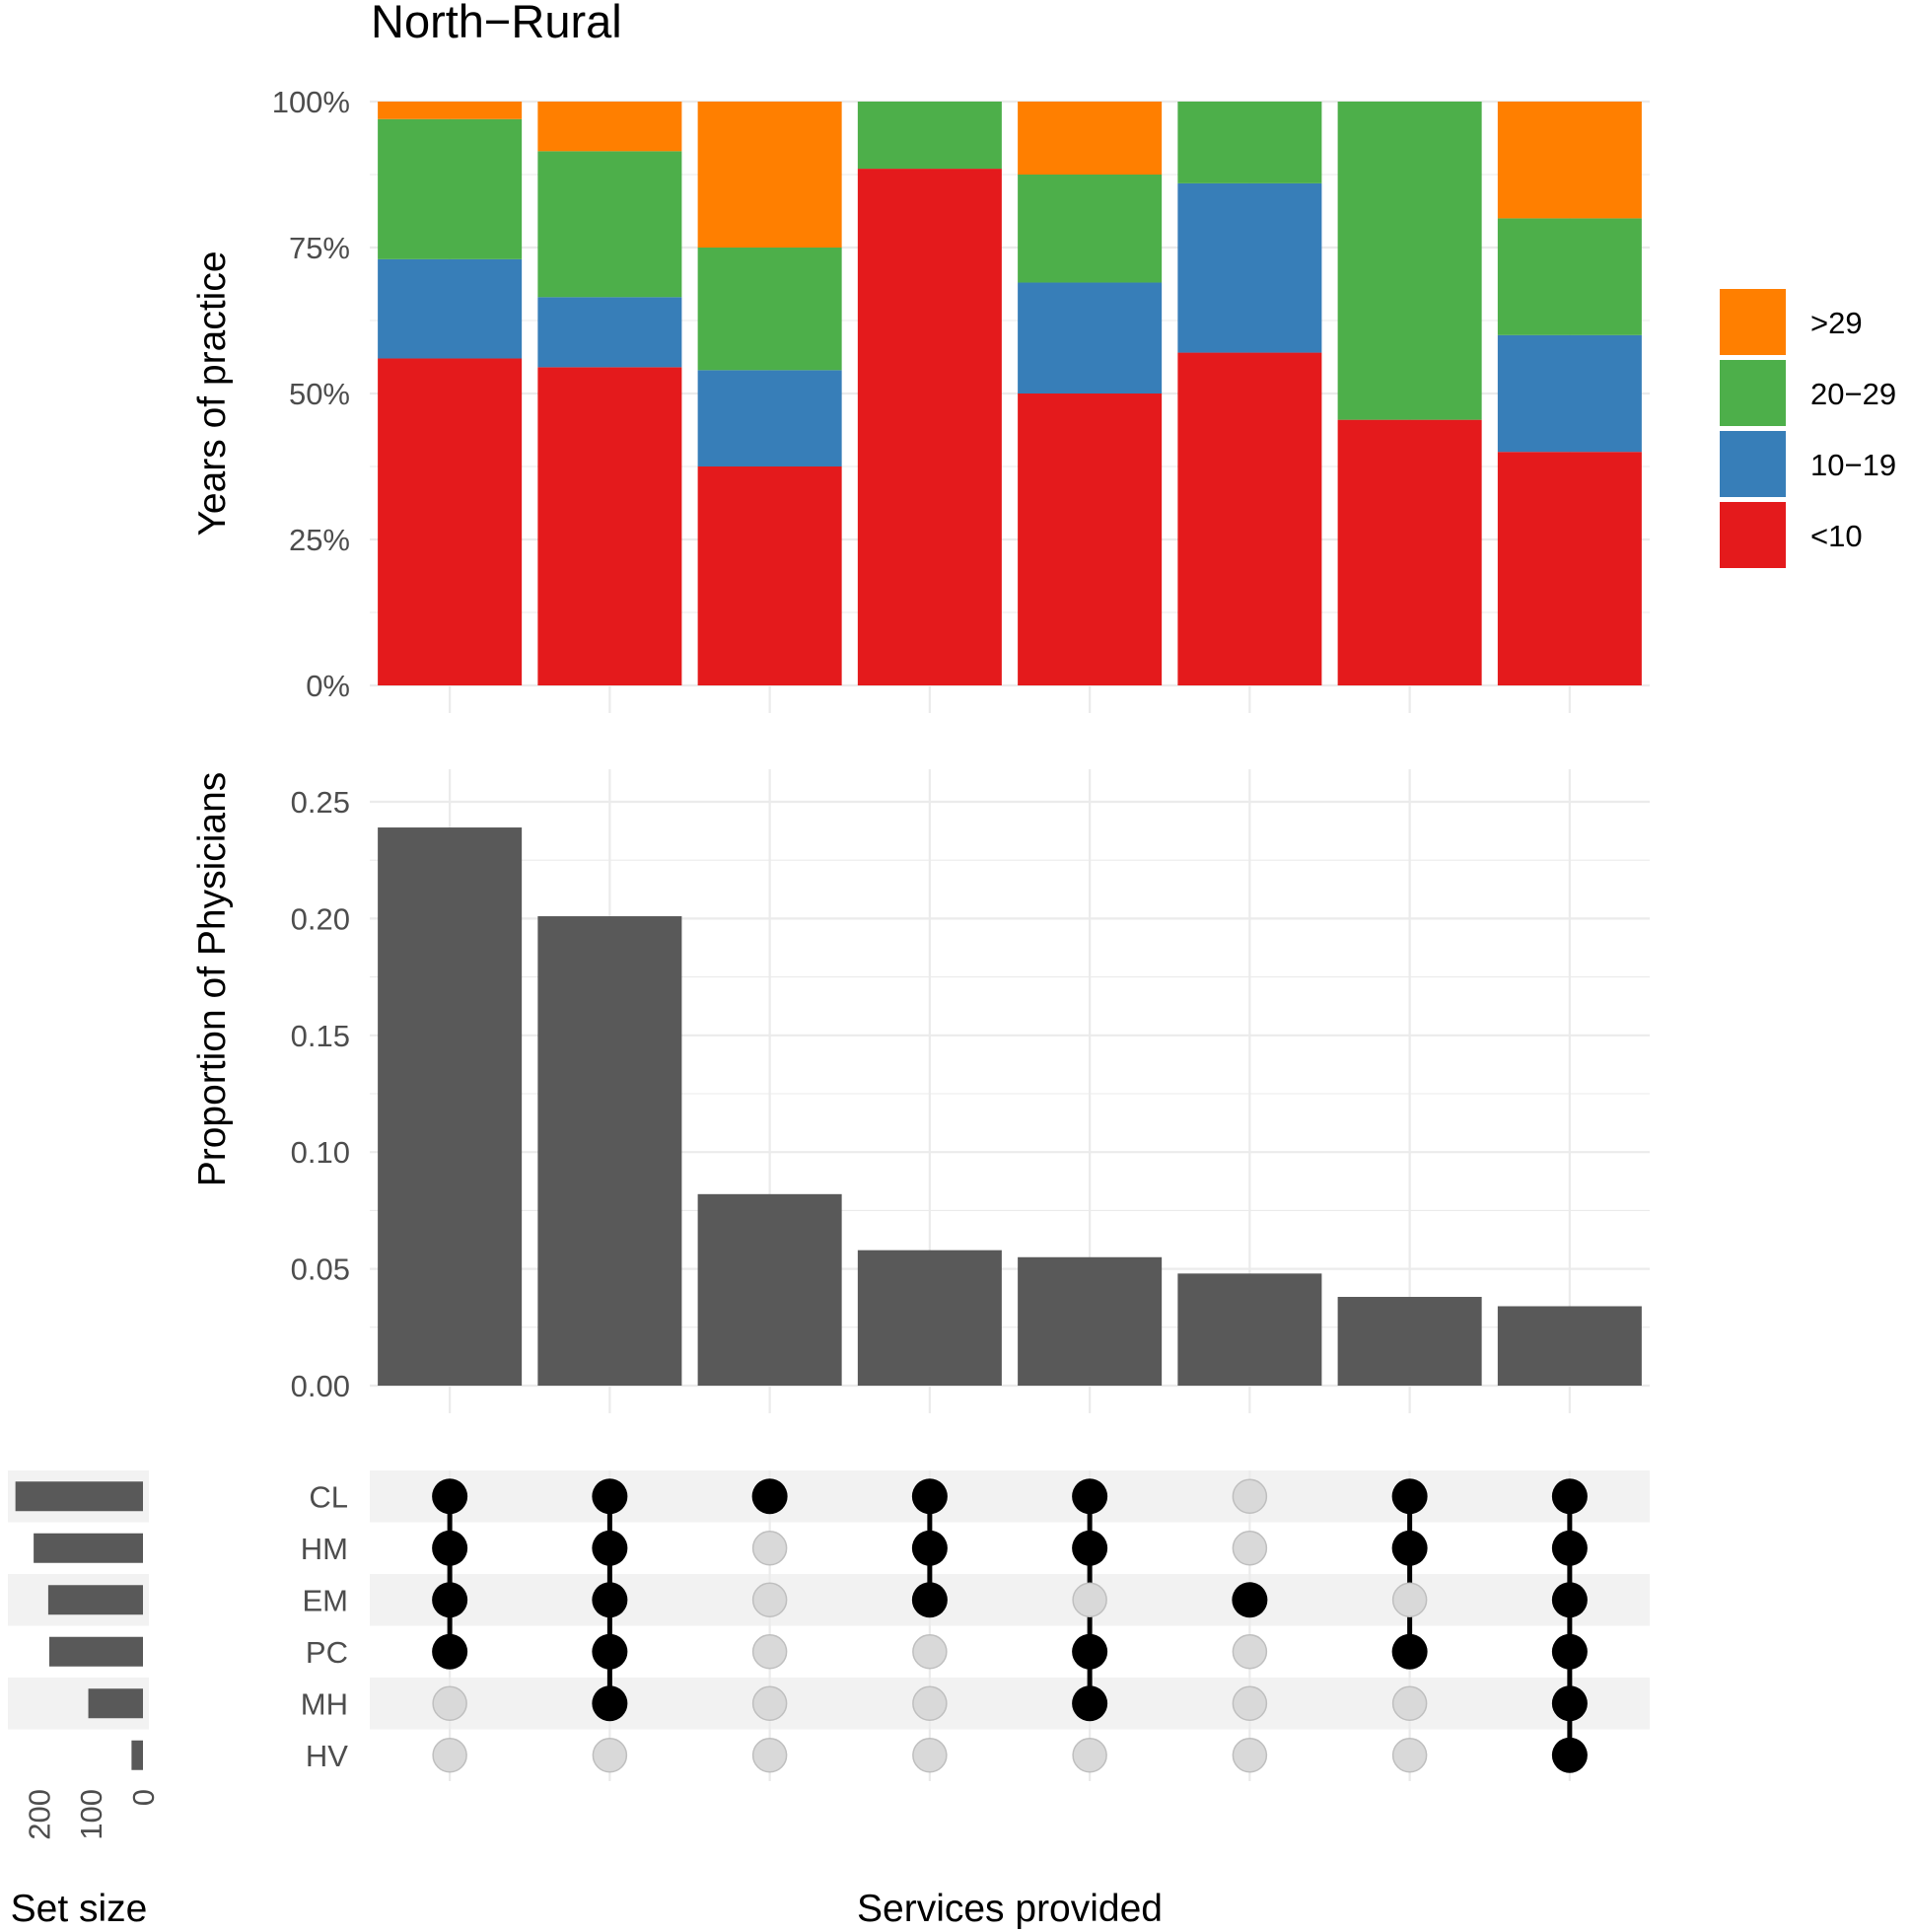 The height and width of the screenshot is (1932, 1912). What do you see at coordinates (311, 102) in the screenshot?
I see `top-y-tick-label: 100%` at bounding box center [311, 102].